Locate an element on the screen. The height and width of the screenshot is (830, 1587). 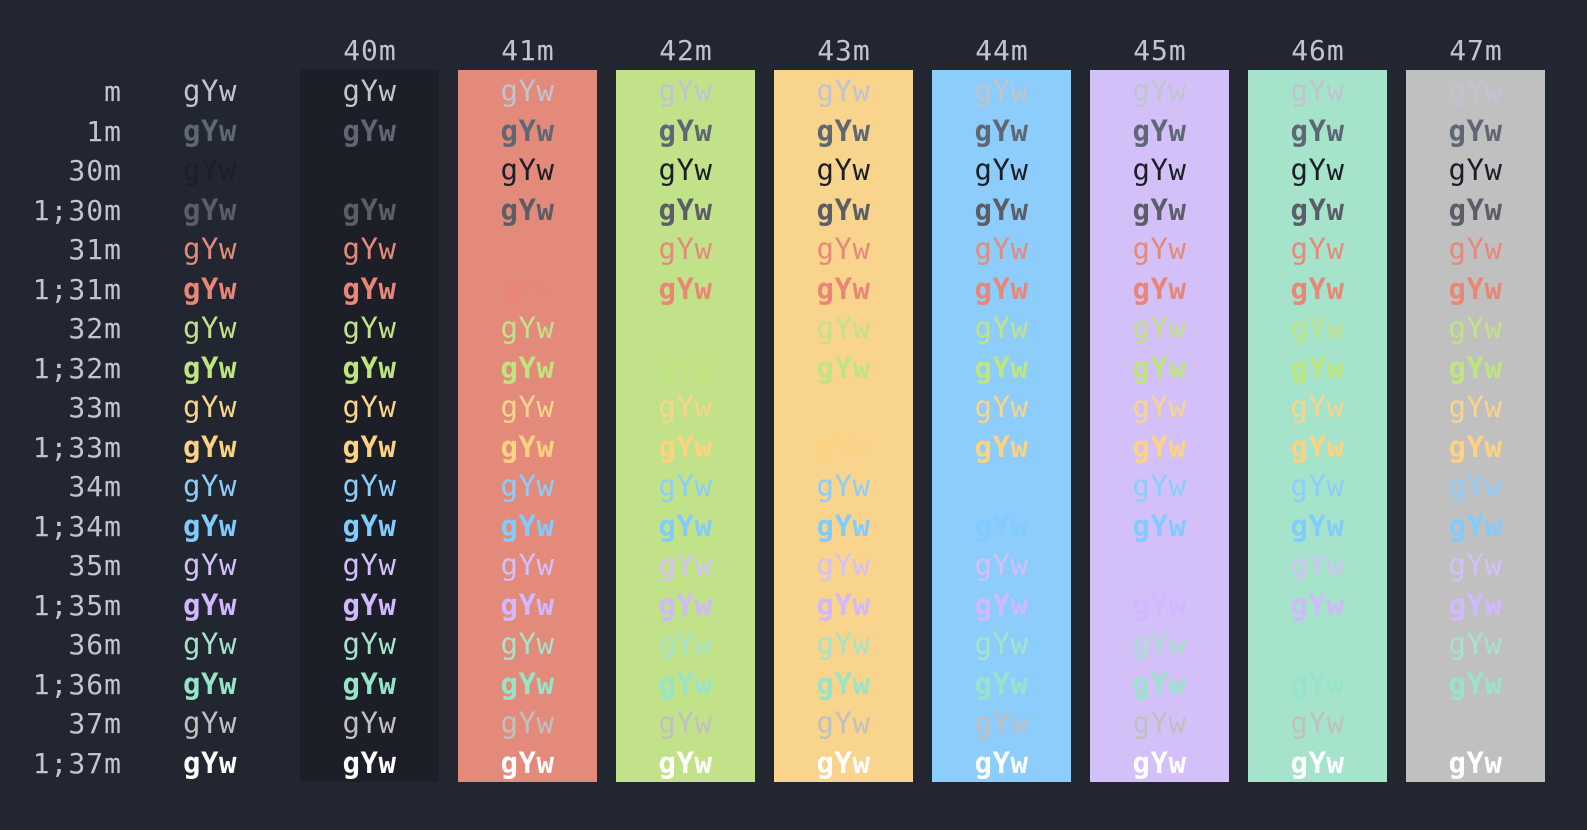
bg-column-45m is located at coordinates (1159, 426).